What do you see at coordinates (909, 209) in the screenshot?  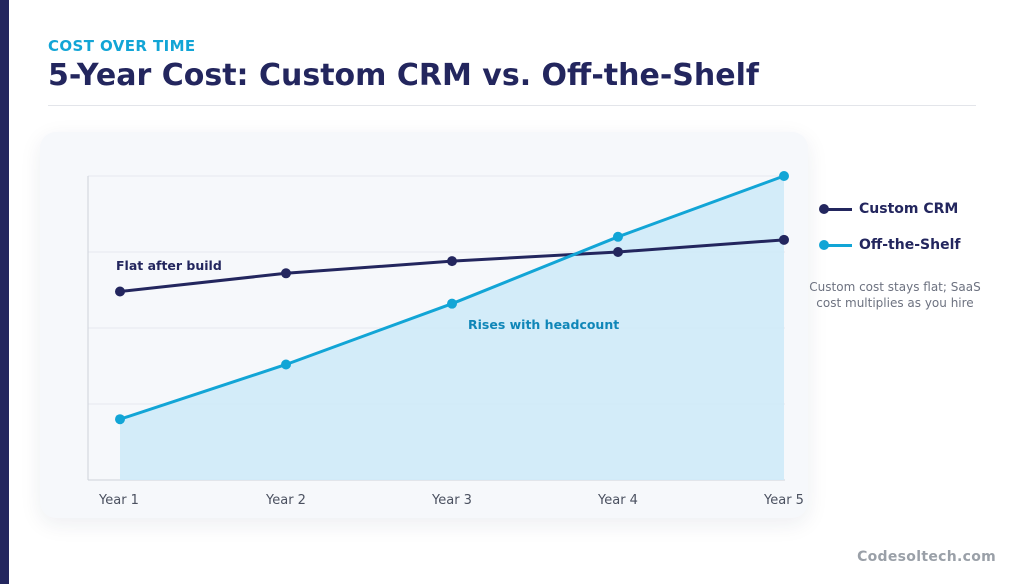 I see `legend-label: Custom CRM` at bounding box center [909, 209].